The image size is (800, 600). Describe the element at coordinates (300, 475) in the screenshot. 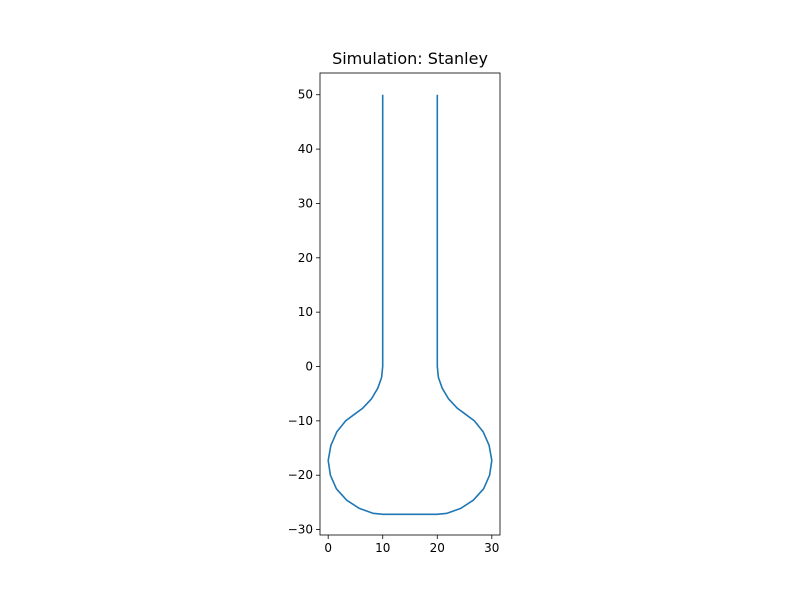

I see `y-tick-label: −20` at that location.